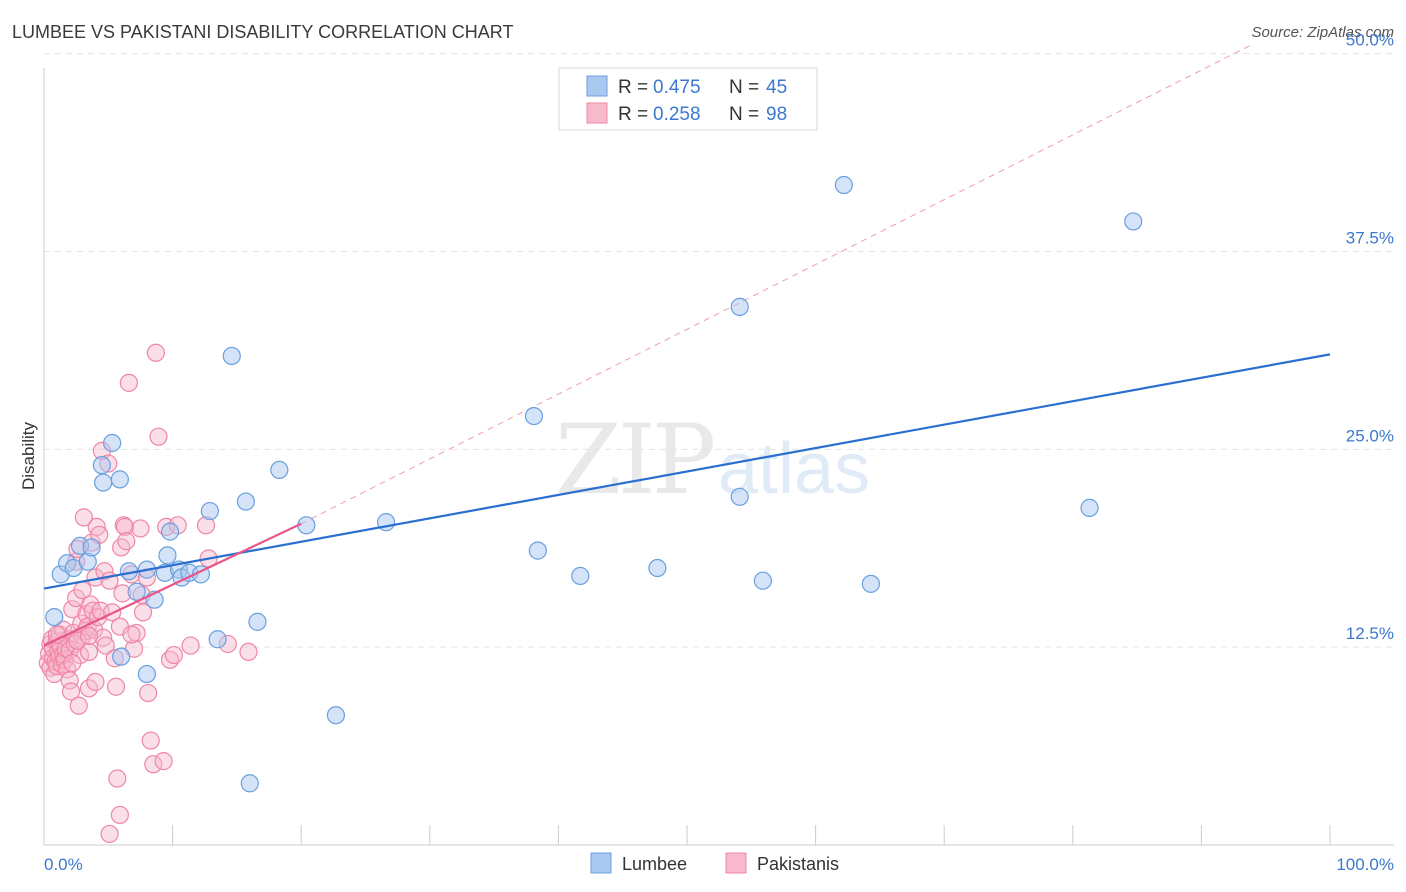 Image resolution: width=1406 pixels, height=892 pixels. Describe the element at coordinates (633, 87) in the screenshot. I see `stats-r-label-lumbee: R =` at that location.